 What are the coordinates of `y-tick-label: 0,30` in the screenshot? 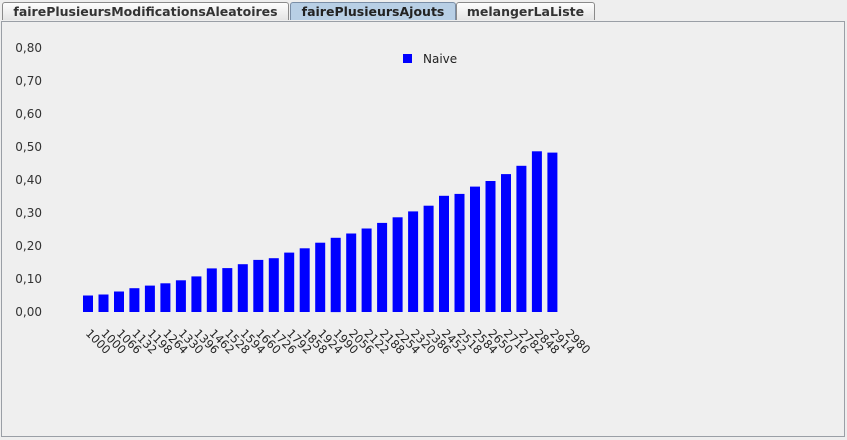 It's located at (28, 213).